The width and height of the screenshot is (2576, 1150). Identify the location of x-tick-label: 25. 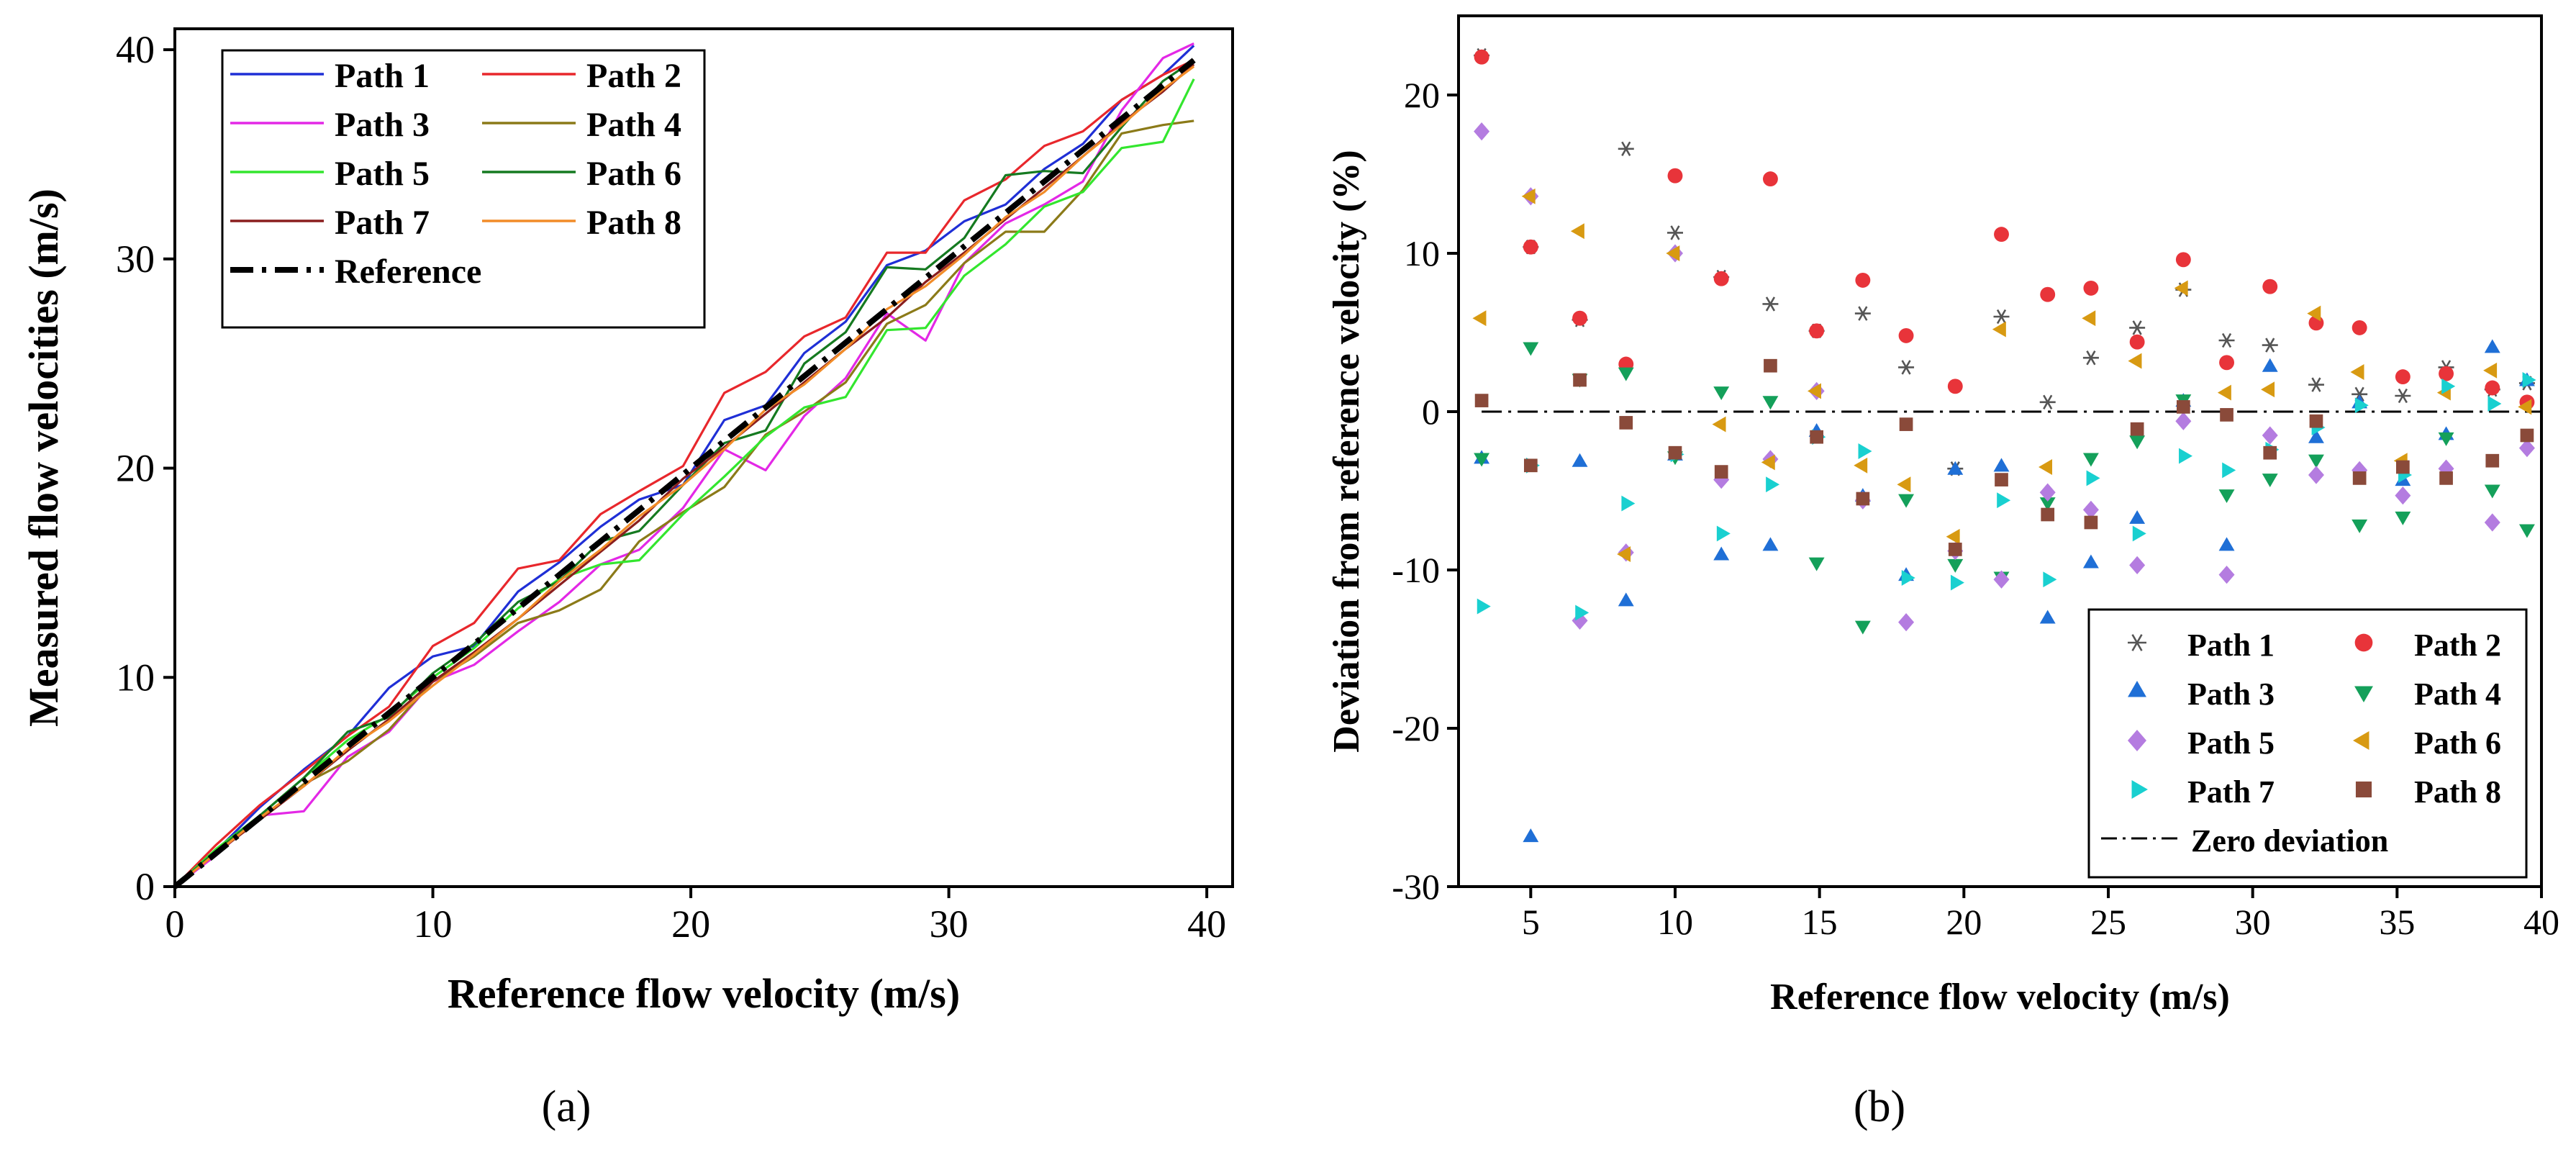
(2108, 922).